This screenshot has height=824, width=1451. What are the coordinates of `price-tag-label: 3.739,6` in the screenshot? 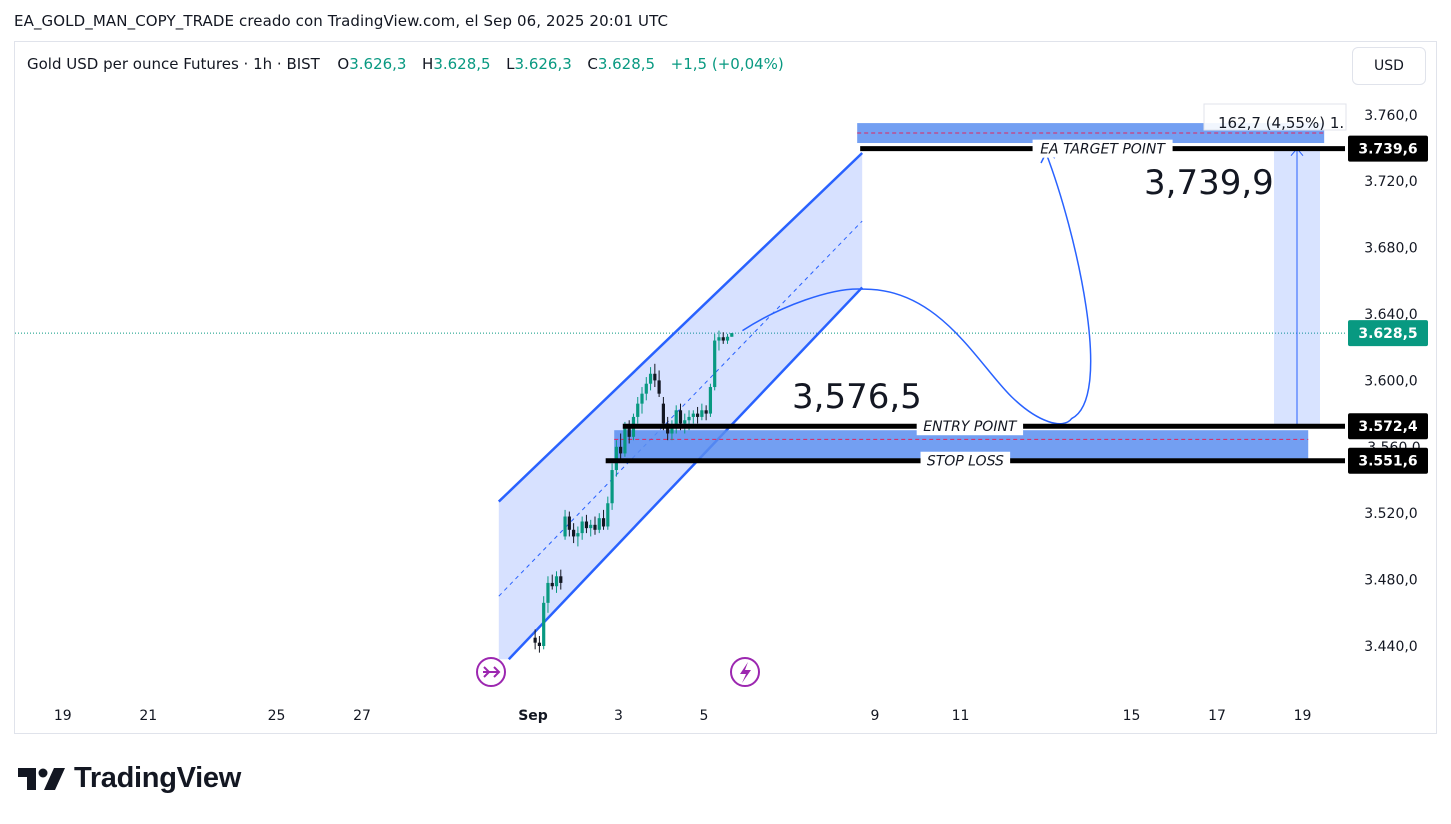 It's located at (1387, 150).